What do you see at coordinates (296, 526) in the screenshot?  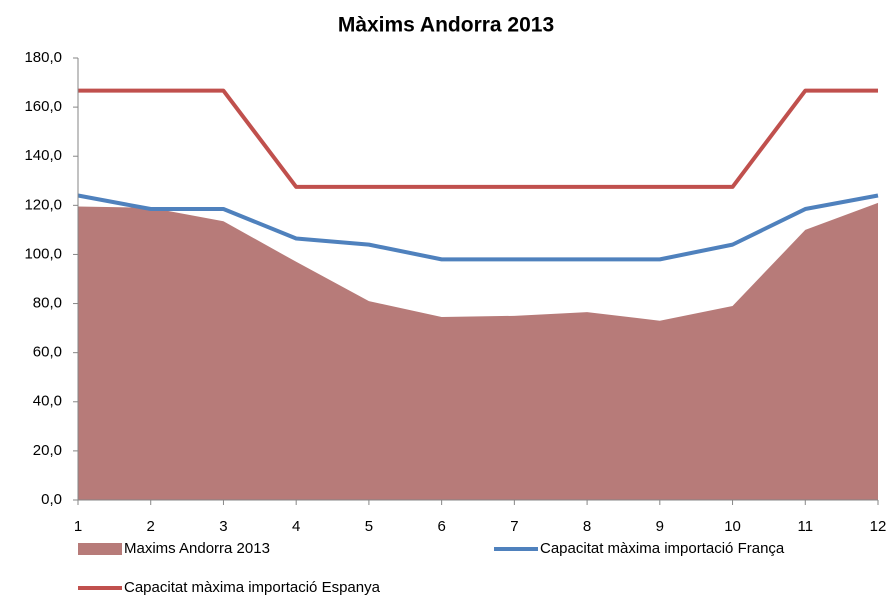 I see `x-tick-label: 4` at bounding box center [296, 526].